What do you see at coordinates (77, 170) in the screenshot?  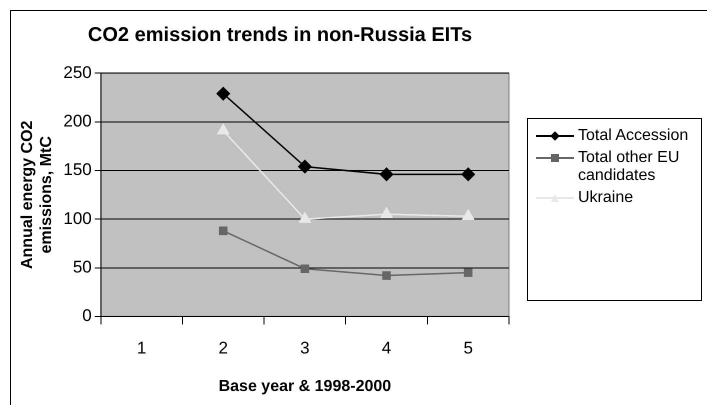 I see `y-tick-label: 150` at bounding box center [77, 170].